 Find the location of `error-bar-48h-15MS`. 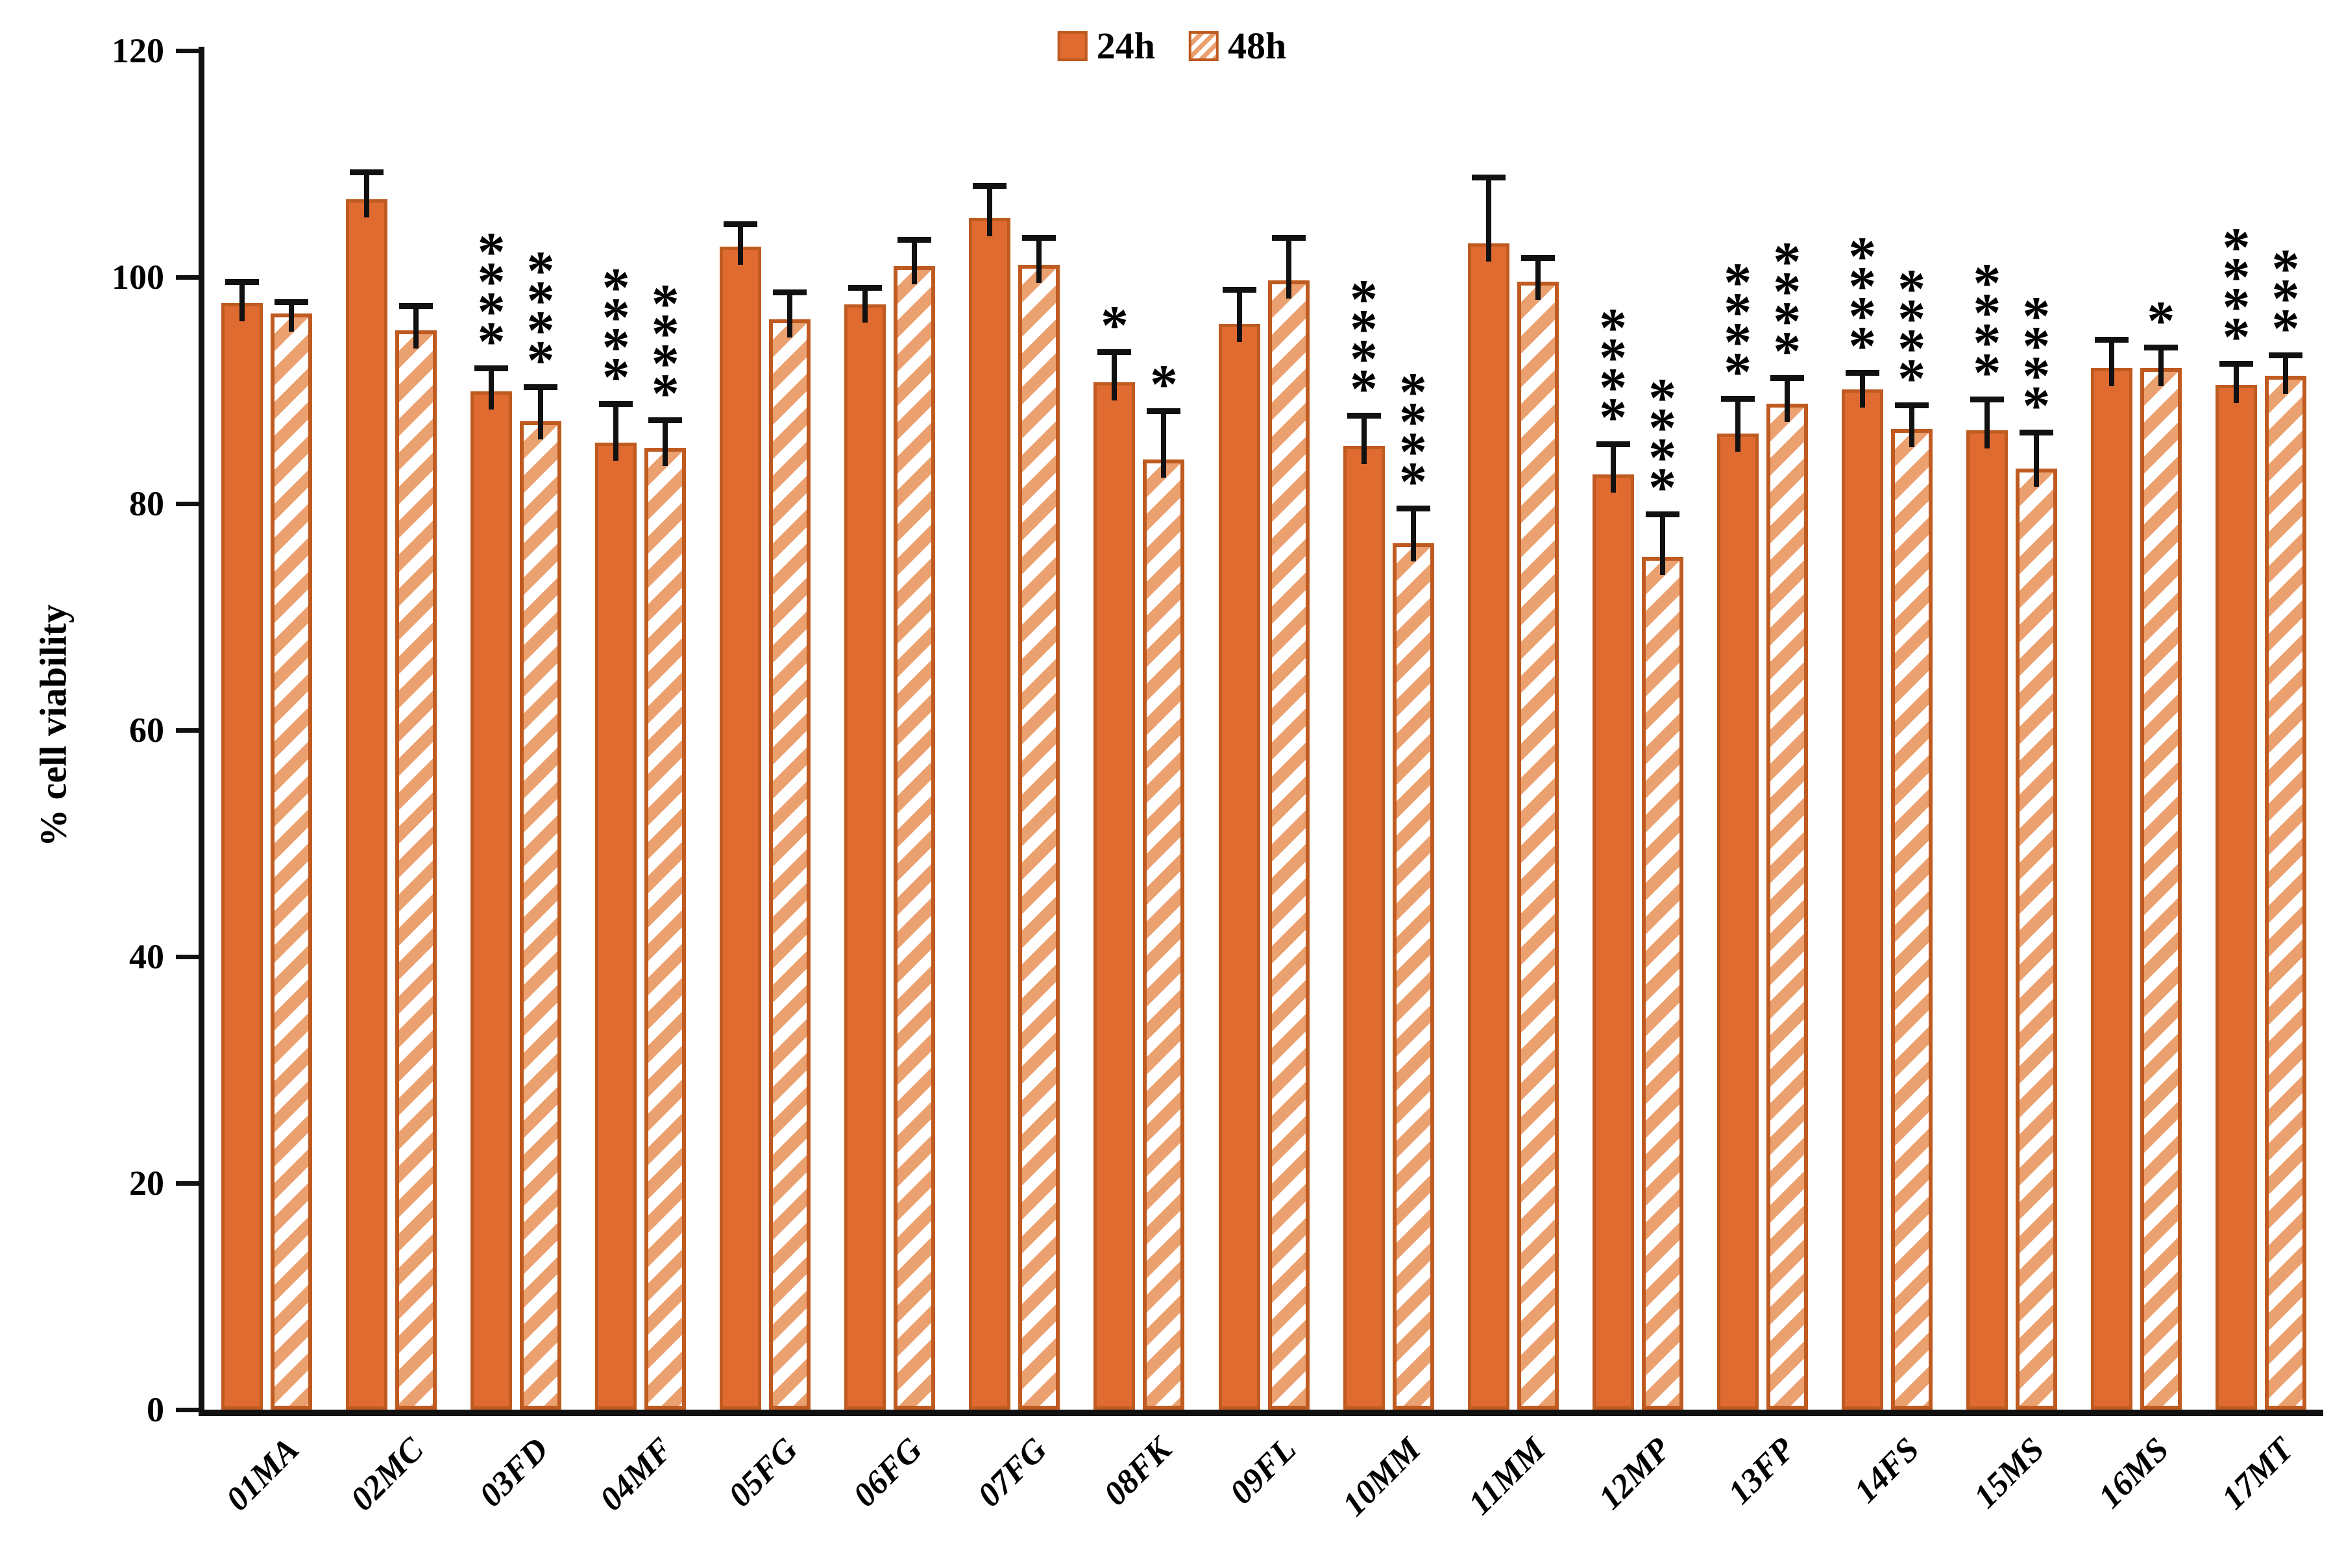

error-bar-48h-15MS is located at coordinates (2036, 459).